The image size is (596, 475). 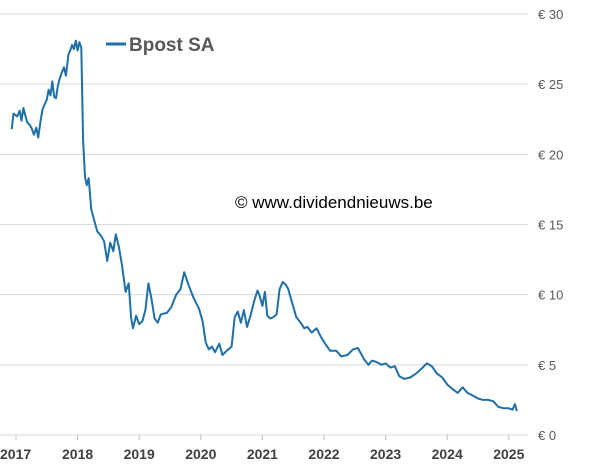 What do you see at coordinates (550, 154) in the screenshot?
I see `y-tick-label-4: € 20` at bounding box center [550, 154].